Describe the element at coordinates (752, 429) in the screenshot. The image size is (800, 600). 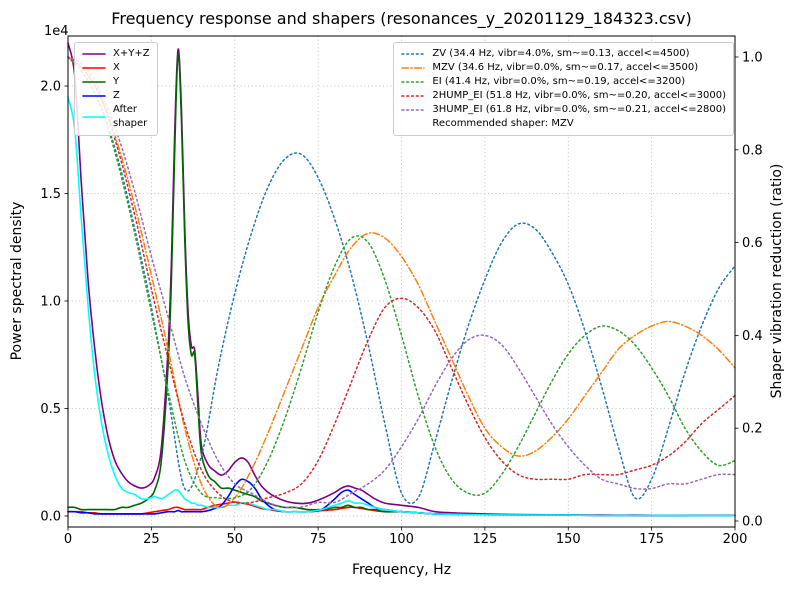
I see `y-right-tick-label: 0.2` at that location.